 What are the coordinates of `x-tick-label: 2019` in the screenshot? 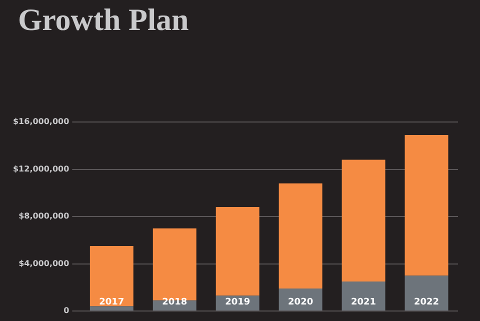 It's located at (237, 302).